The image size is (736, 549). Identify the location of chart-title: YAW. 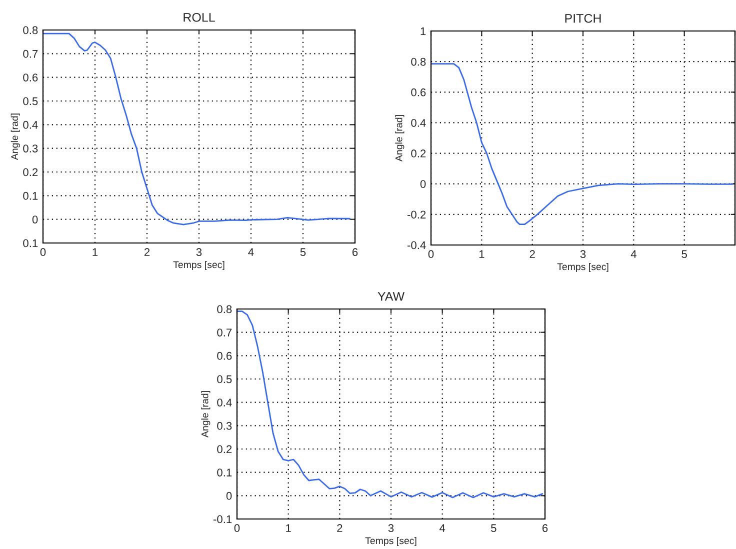
(391, 296).